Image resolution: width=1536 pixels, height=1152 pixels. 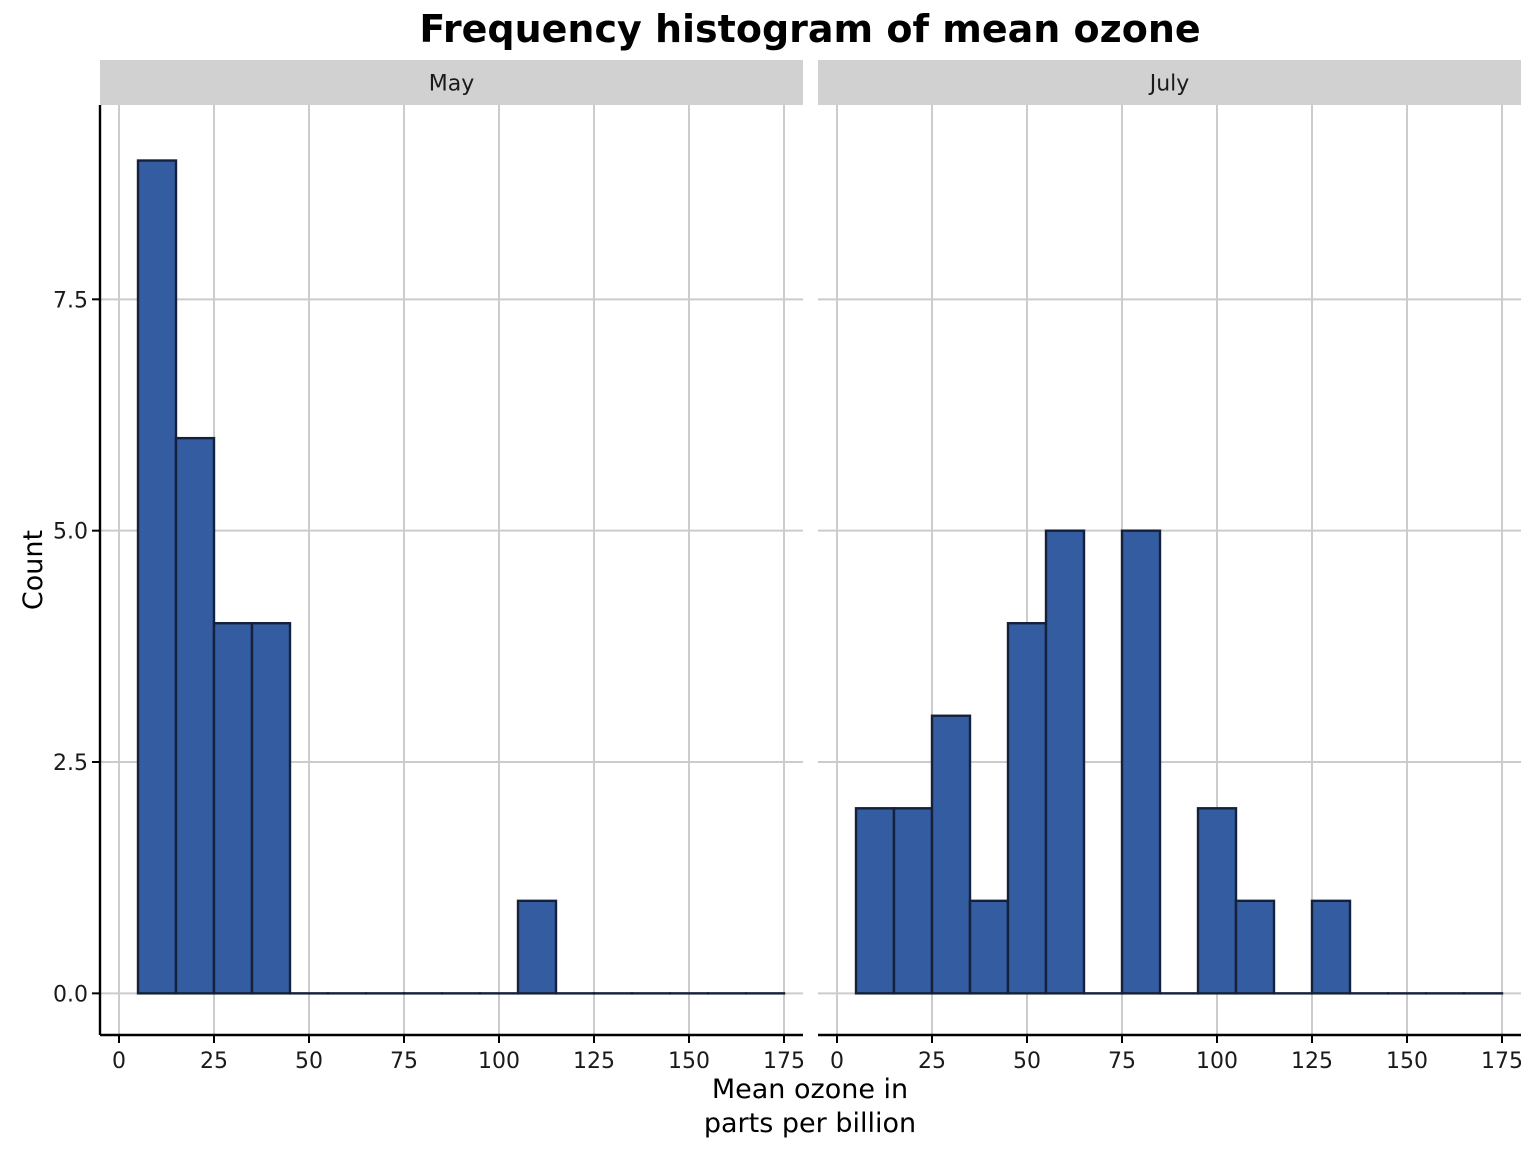 What do you see at coordinates (1502, 1061) in the screenshot?
I see `x-tick-label-july-7: 175` at bounding box center [1502, 1061].